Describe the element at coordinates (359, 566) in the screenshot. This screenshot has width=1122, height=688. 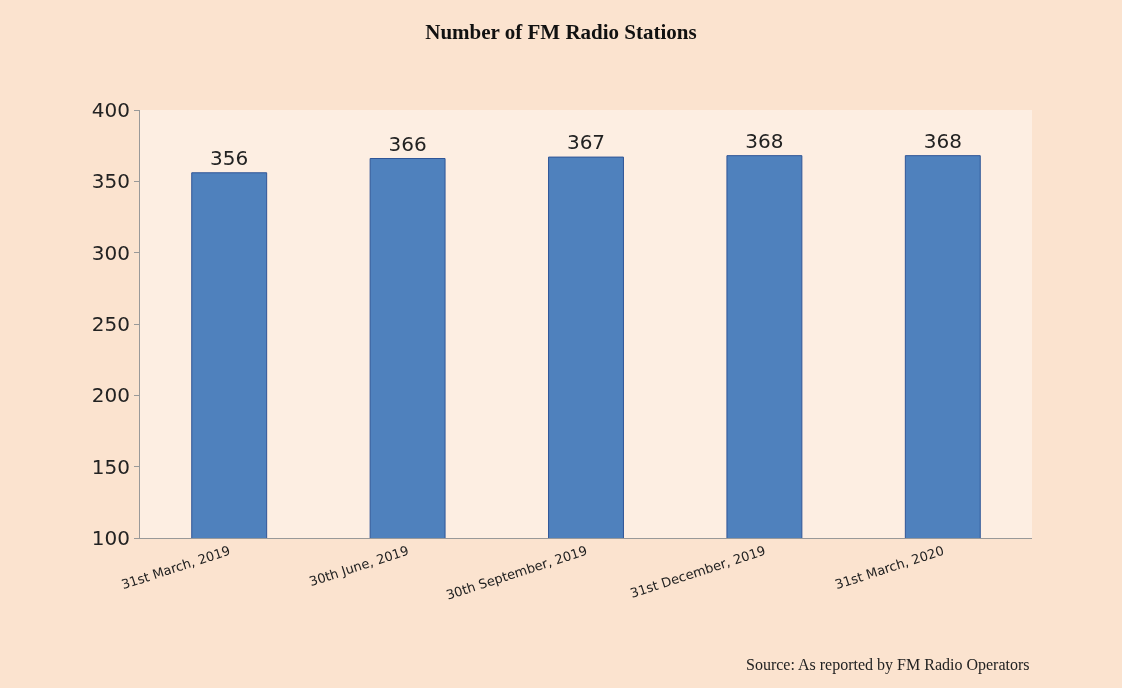
I see `x-tick-label: 30th June, 2019` at that location.